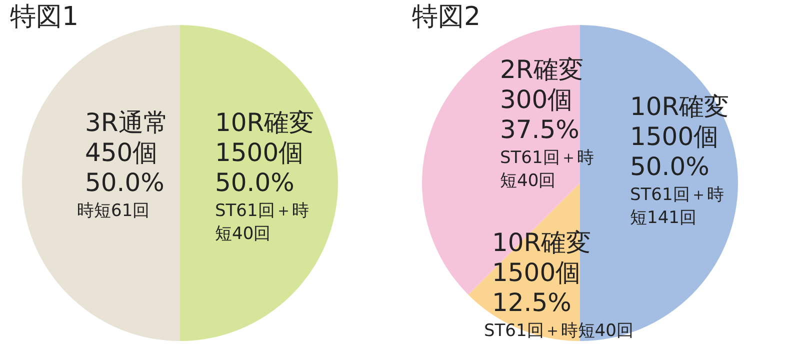 Image resolution: width=800 pixels, height=344 pixels. I want to click on text: 300個, so click(536, 100).